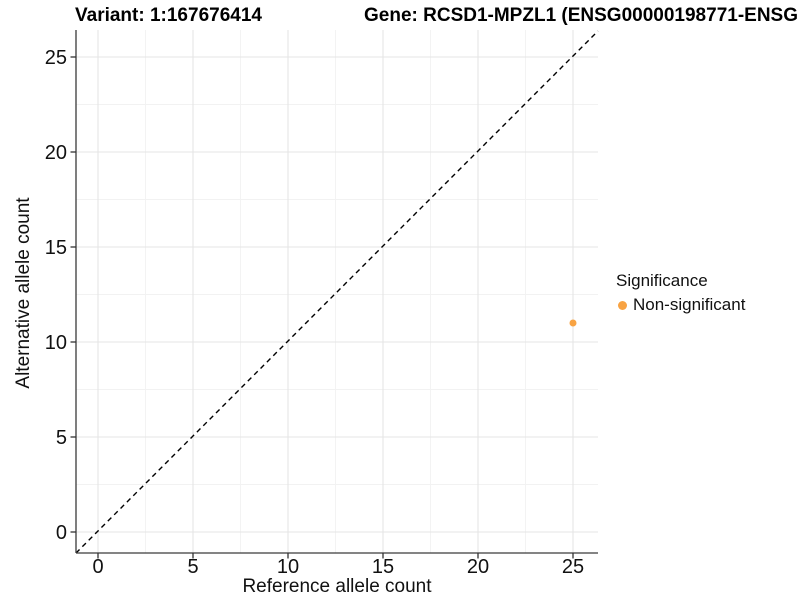 The width and height of the screenshot is (800, 600). I want to click on gene-title: Gene: RCSD1-MPZL1 (ENSG00000198771-ENSG, so click(581, 15).